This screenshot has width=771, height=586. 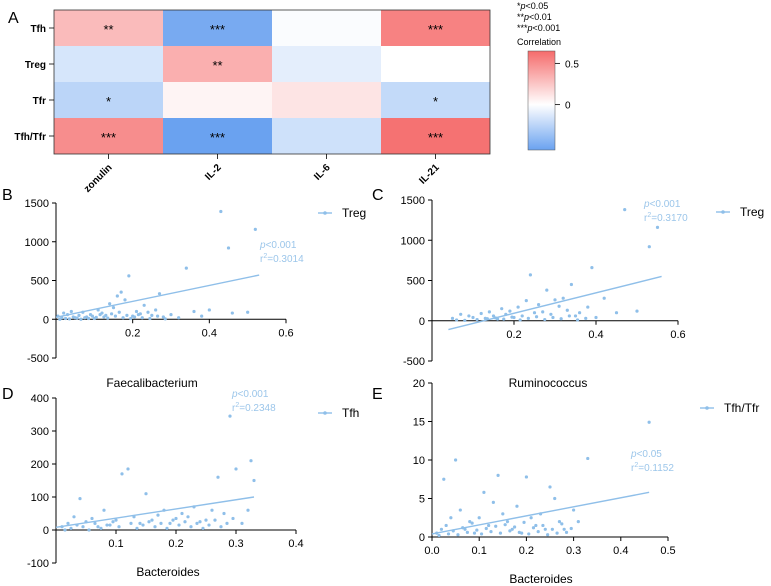 I want to click on heatmap-col-label-il-6: IL-6, so click(x=322, y=172).